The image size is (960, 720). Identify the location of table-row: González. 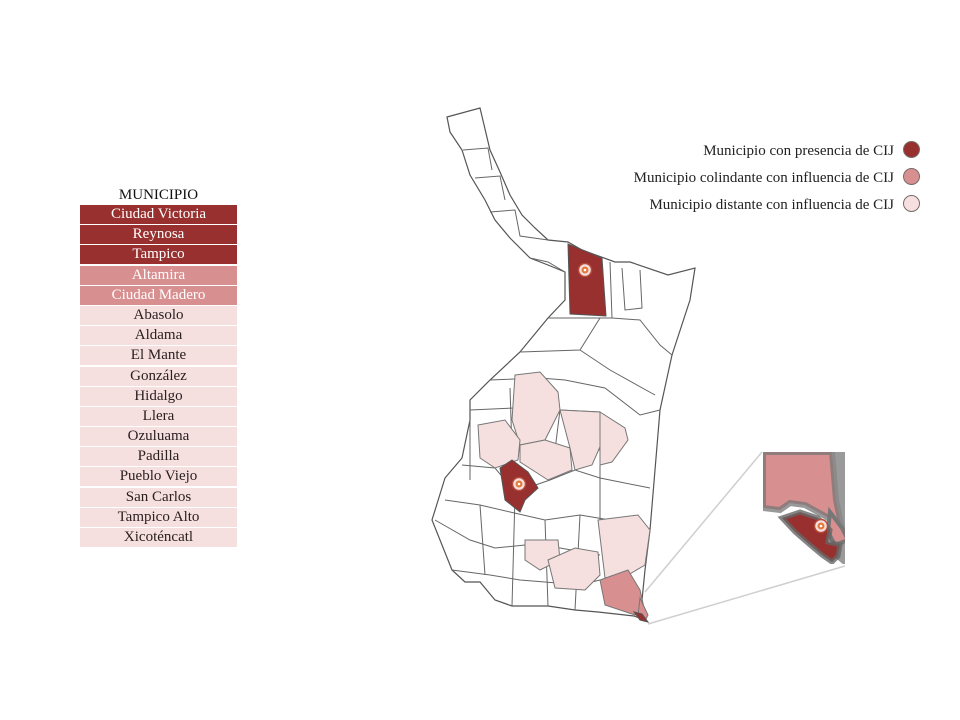
(158, 376).